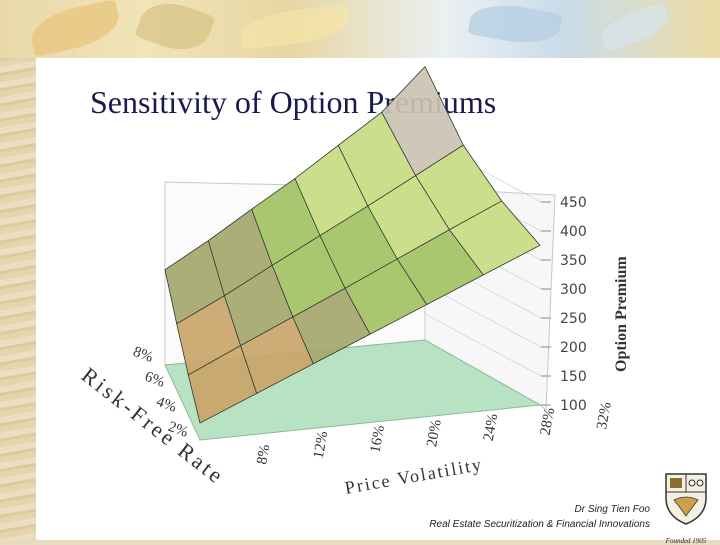  Describe the element at coordinates (548, 422) in the screenshot. I see `x-tick-label: 28%` at that location.